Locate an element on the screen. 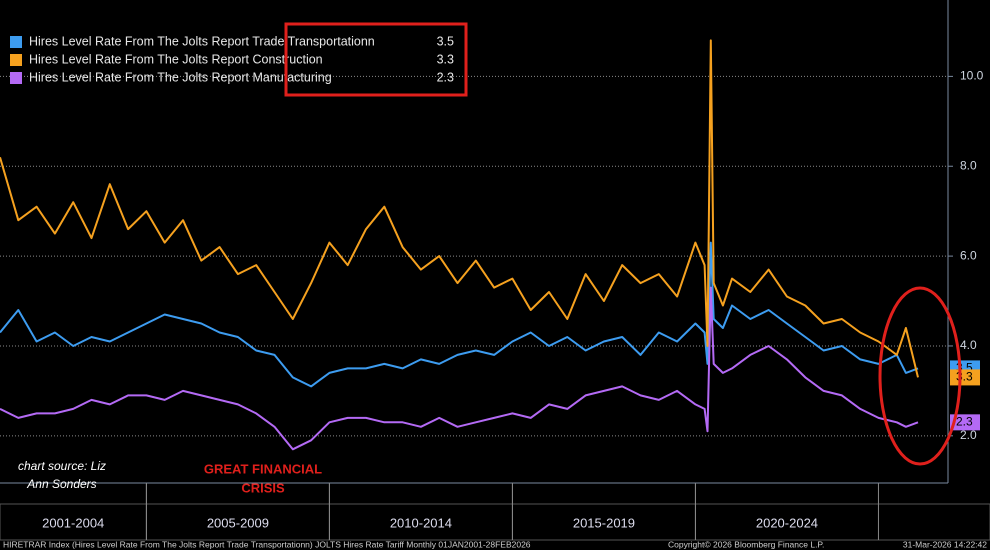 The image size is (990, 550). legend-value: 3.3 is located at coordinates (445, 59).